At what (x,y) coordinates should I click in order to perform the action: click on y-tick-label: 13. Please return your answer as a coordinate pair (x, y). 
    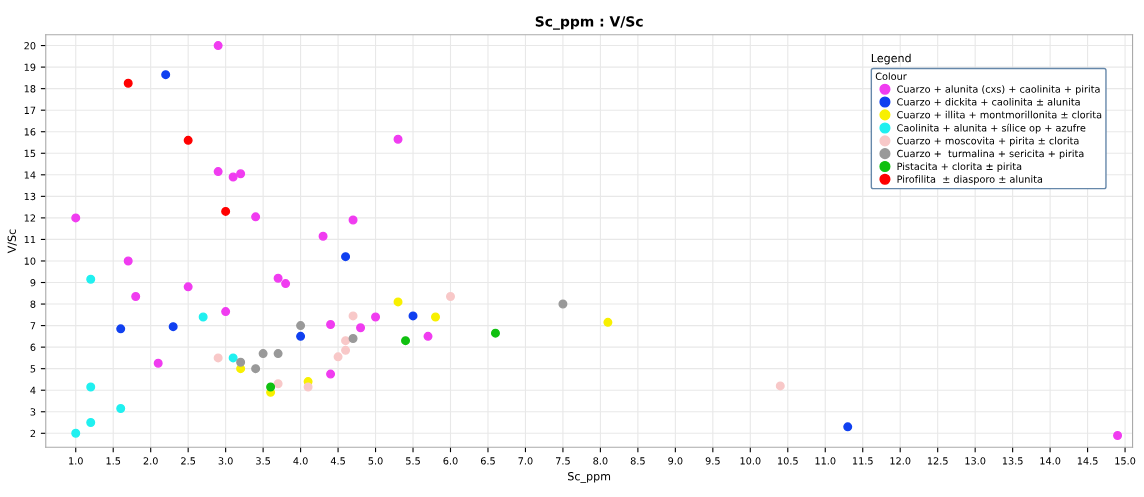
    Looking at the image, I should click on (30, 196).